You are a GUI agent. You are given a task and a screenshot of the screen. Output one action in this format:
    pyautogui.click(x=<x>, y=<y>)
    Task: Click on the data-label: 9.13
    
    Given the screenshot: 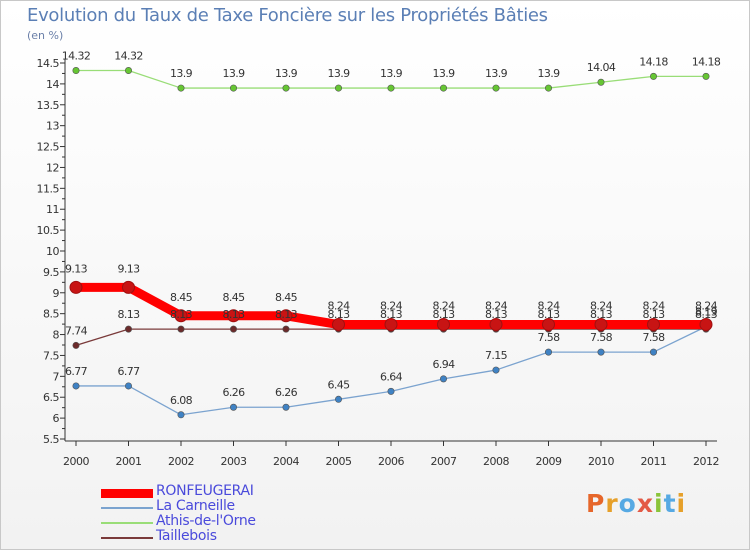 What is the action you would take?
    pyautogui.click(x=76, y=268)
    